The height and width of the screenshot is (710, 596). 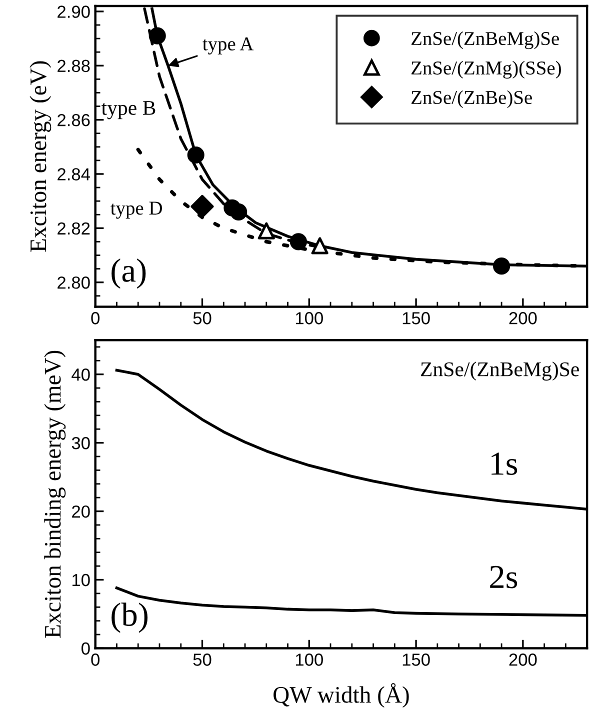 I want to click on legend-label: ZnSe/(ZnBe)Se, so click(x=472, y=99).